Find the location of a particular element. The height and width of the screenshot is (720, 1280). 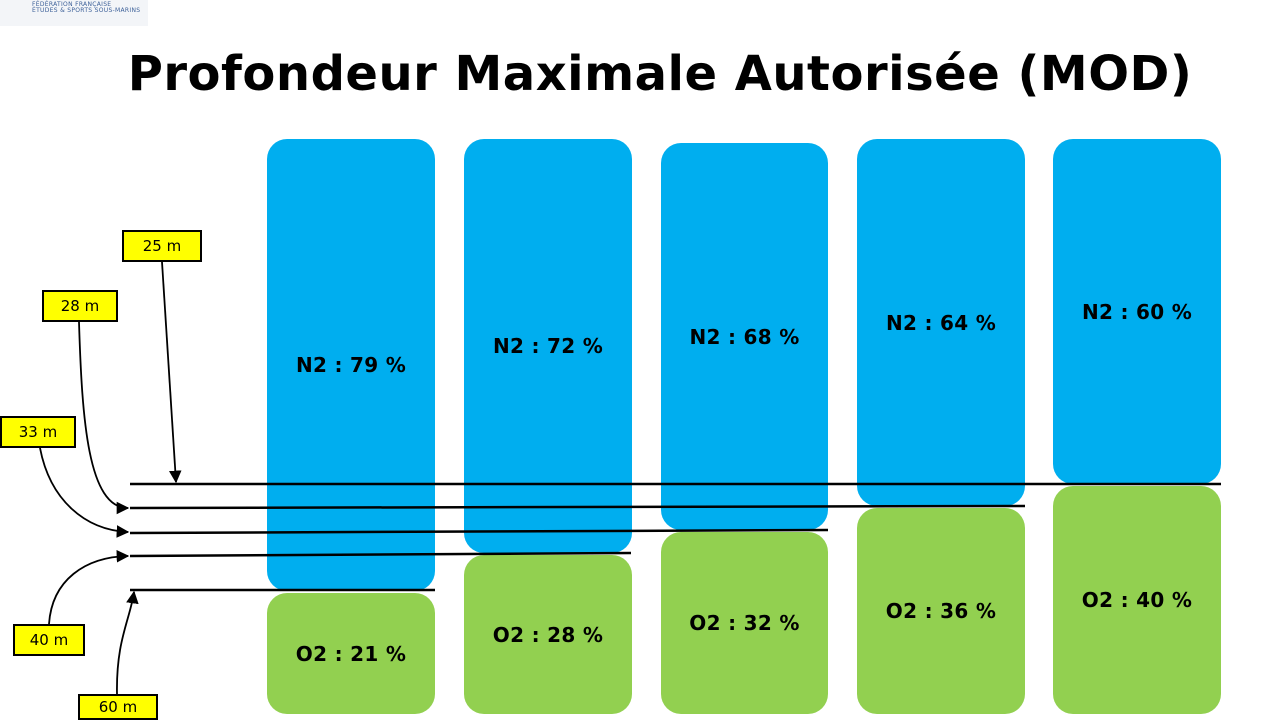

arrow-40m is located at coordinates (89, 587).